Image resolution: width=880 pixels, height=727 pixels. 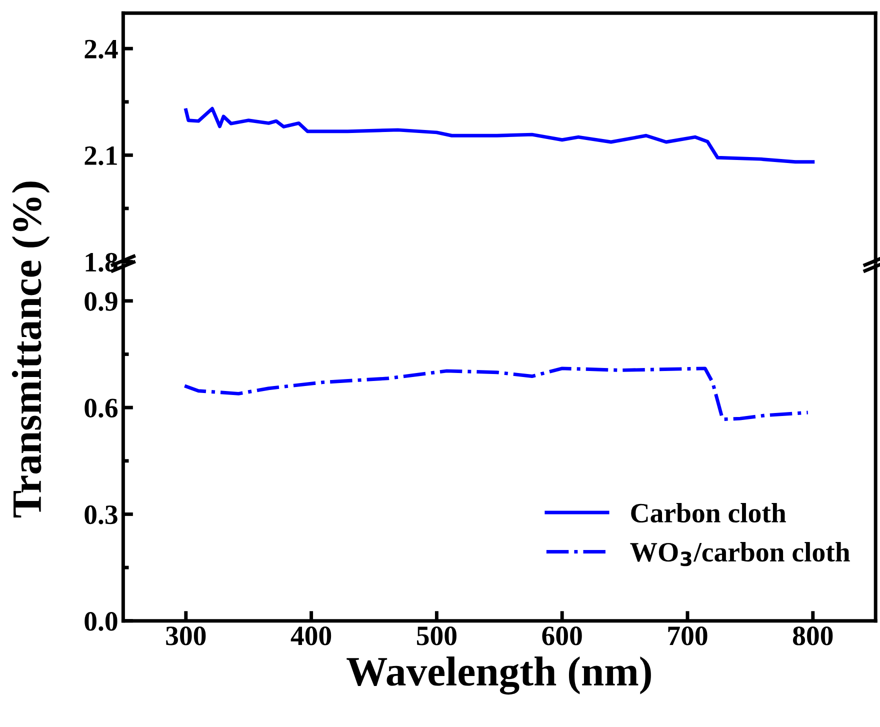 What do you see at coordinates (101, 408) in the screenshot?
I see `y-tick-label: 0.6` at bounding box center [101, 408].